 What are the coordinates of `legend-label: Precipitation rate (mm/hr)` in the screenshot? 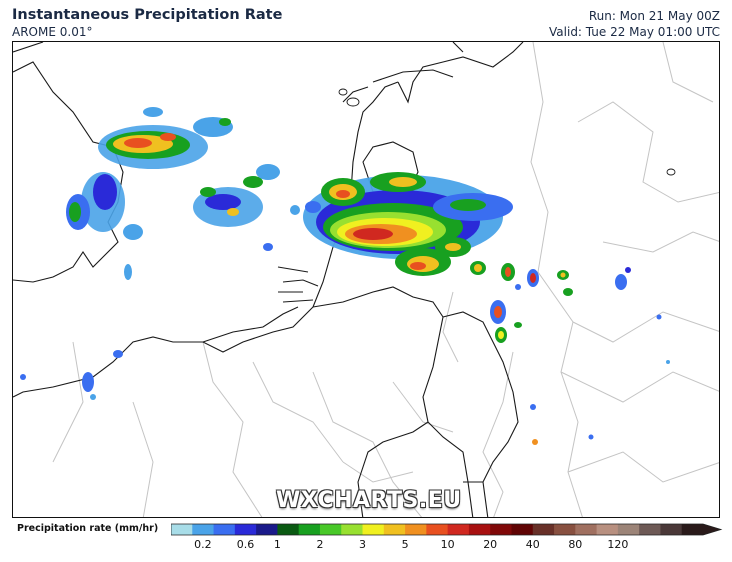 It's located at (88, 528).